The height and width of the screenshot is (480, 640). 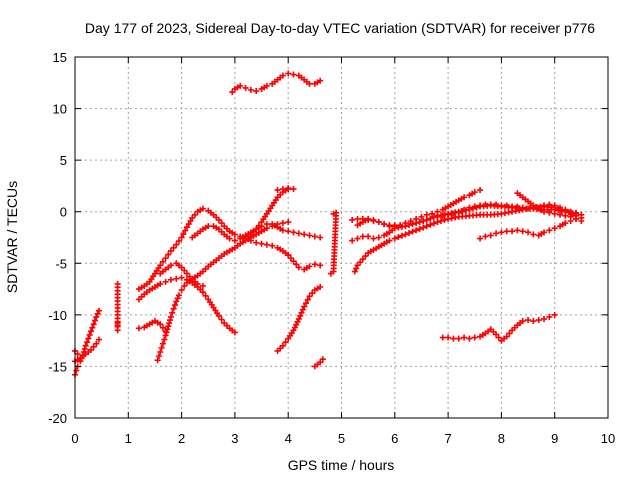 I want to click on series-s9, so click(x=223, y=291).